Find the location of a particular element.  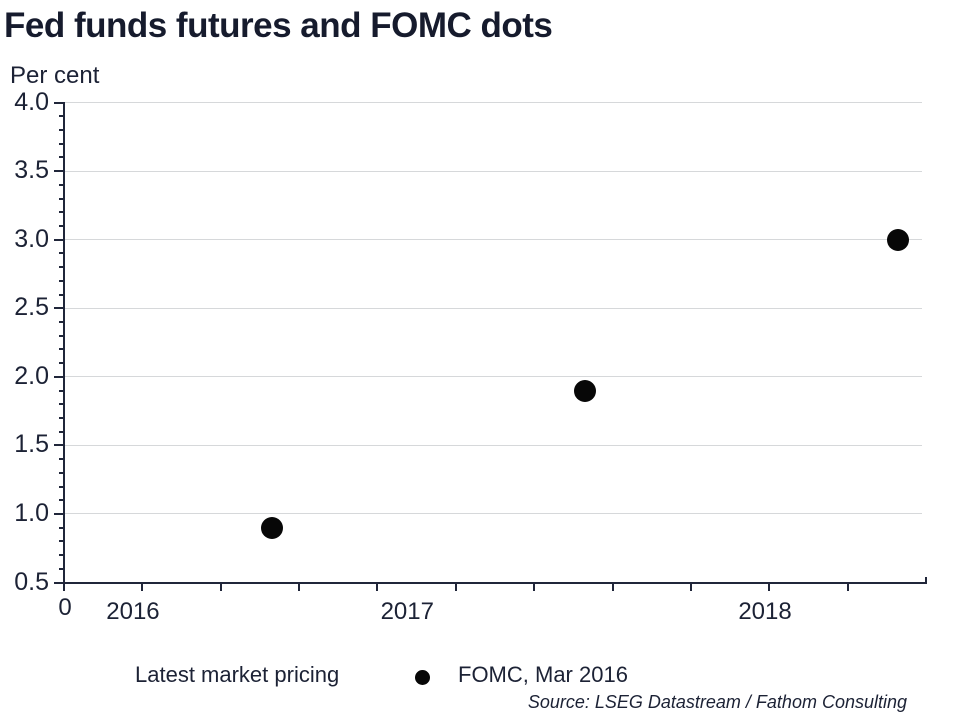

x-tick-label: 2016 is located at coordinates (133, 611).